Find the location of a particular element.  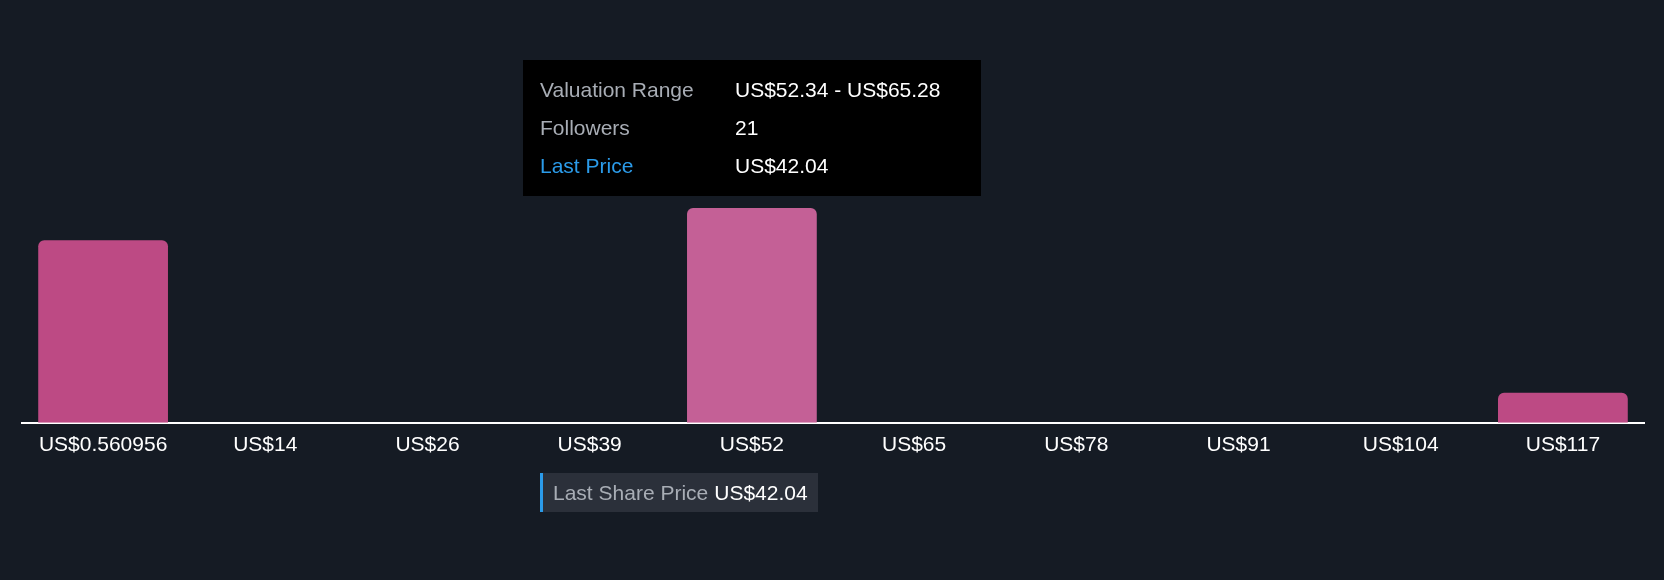

x-tick-label: US$65 is located at coordinates (914, 444).